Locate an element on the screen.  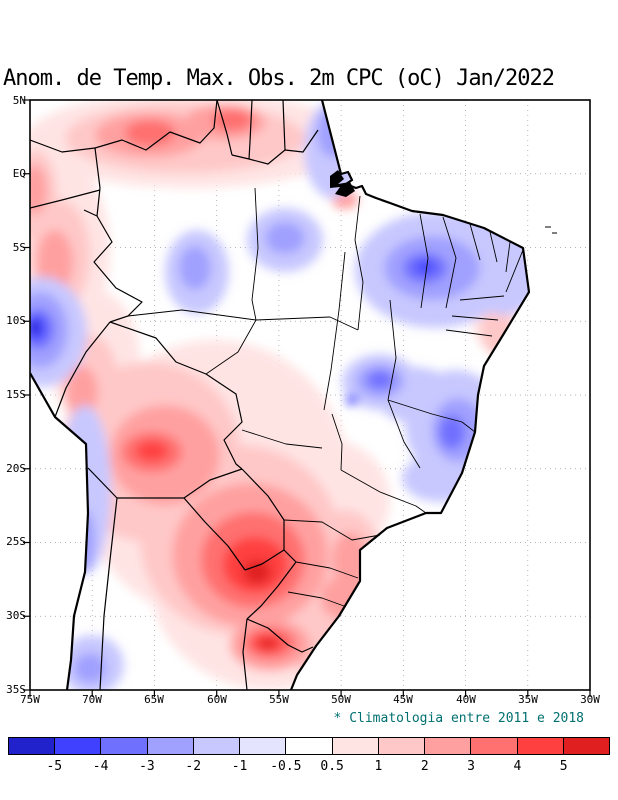
colorbar-tick-label: 3 is located at coordinates (471, 766).